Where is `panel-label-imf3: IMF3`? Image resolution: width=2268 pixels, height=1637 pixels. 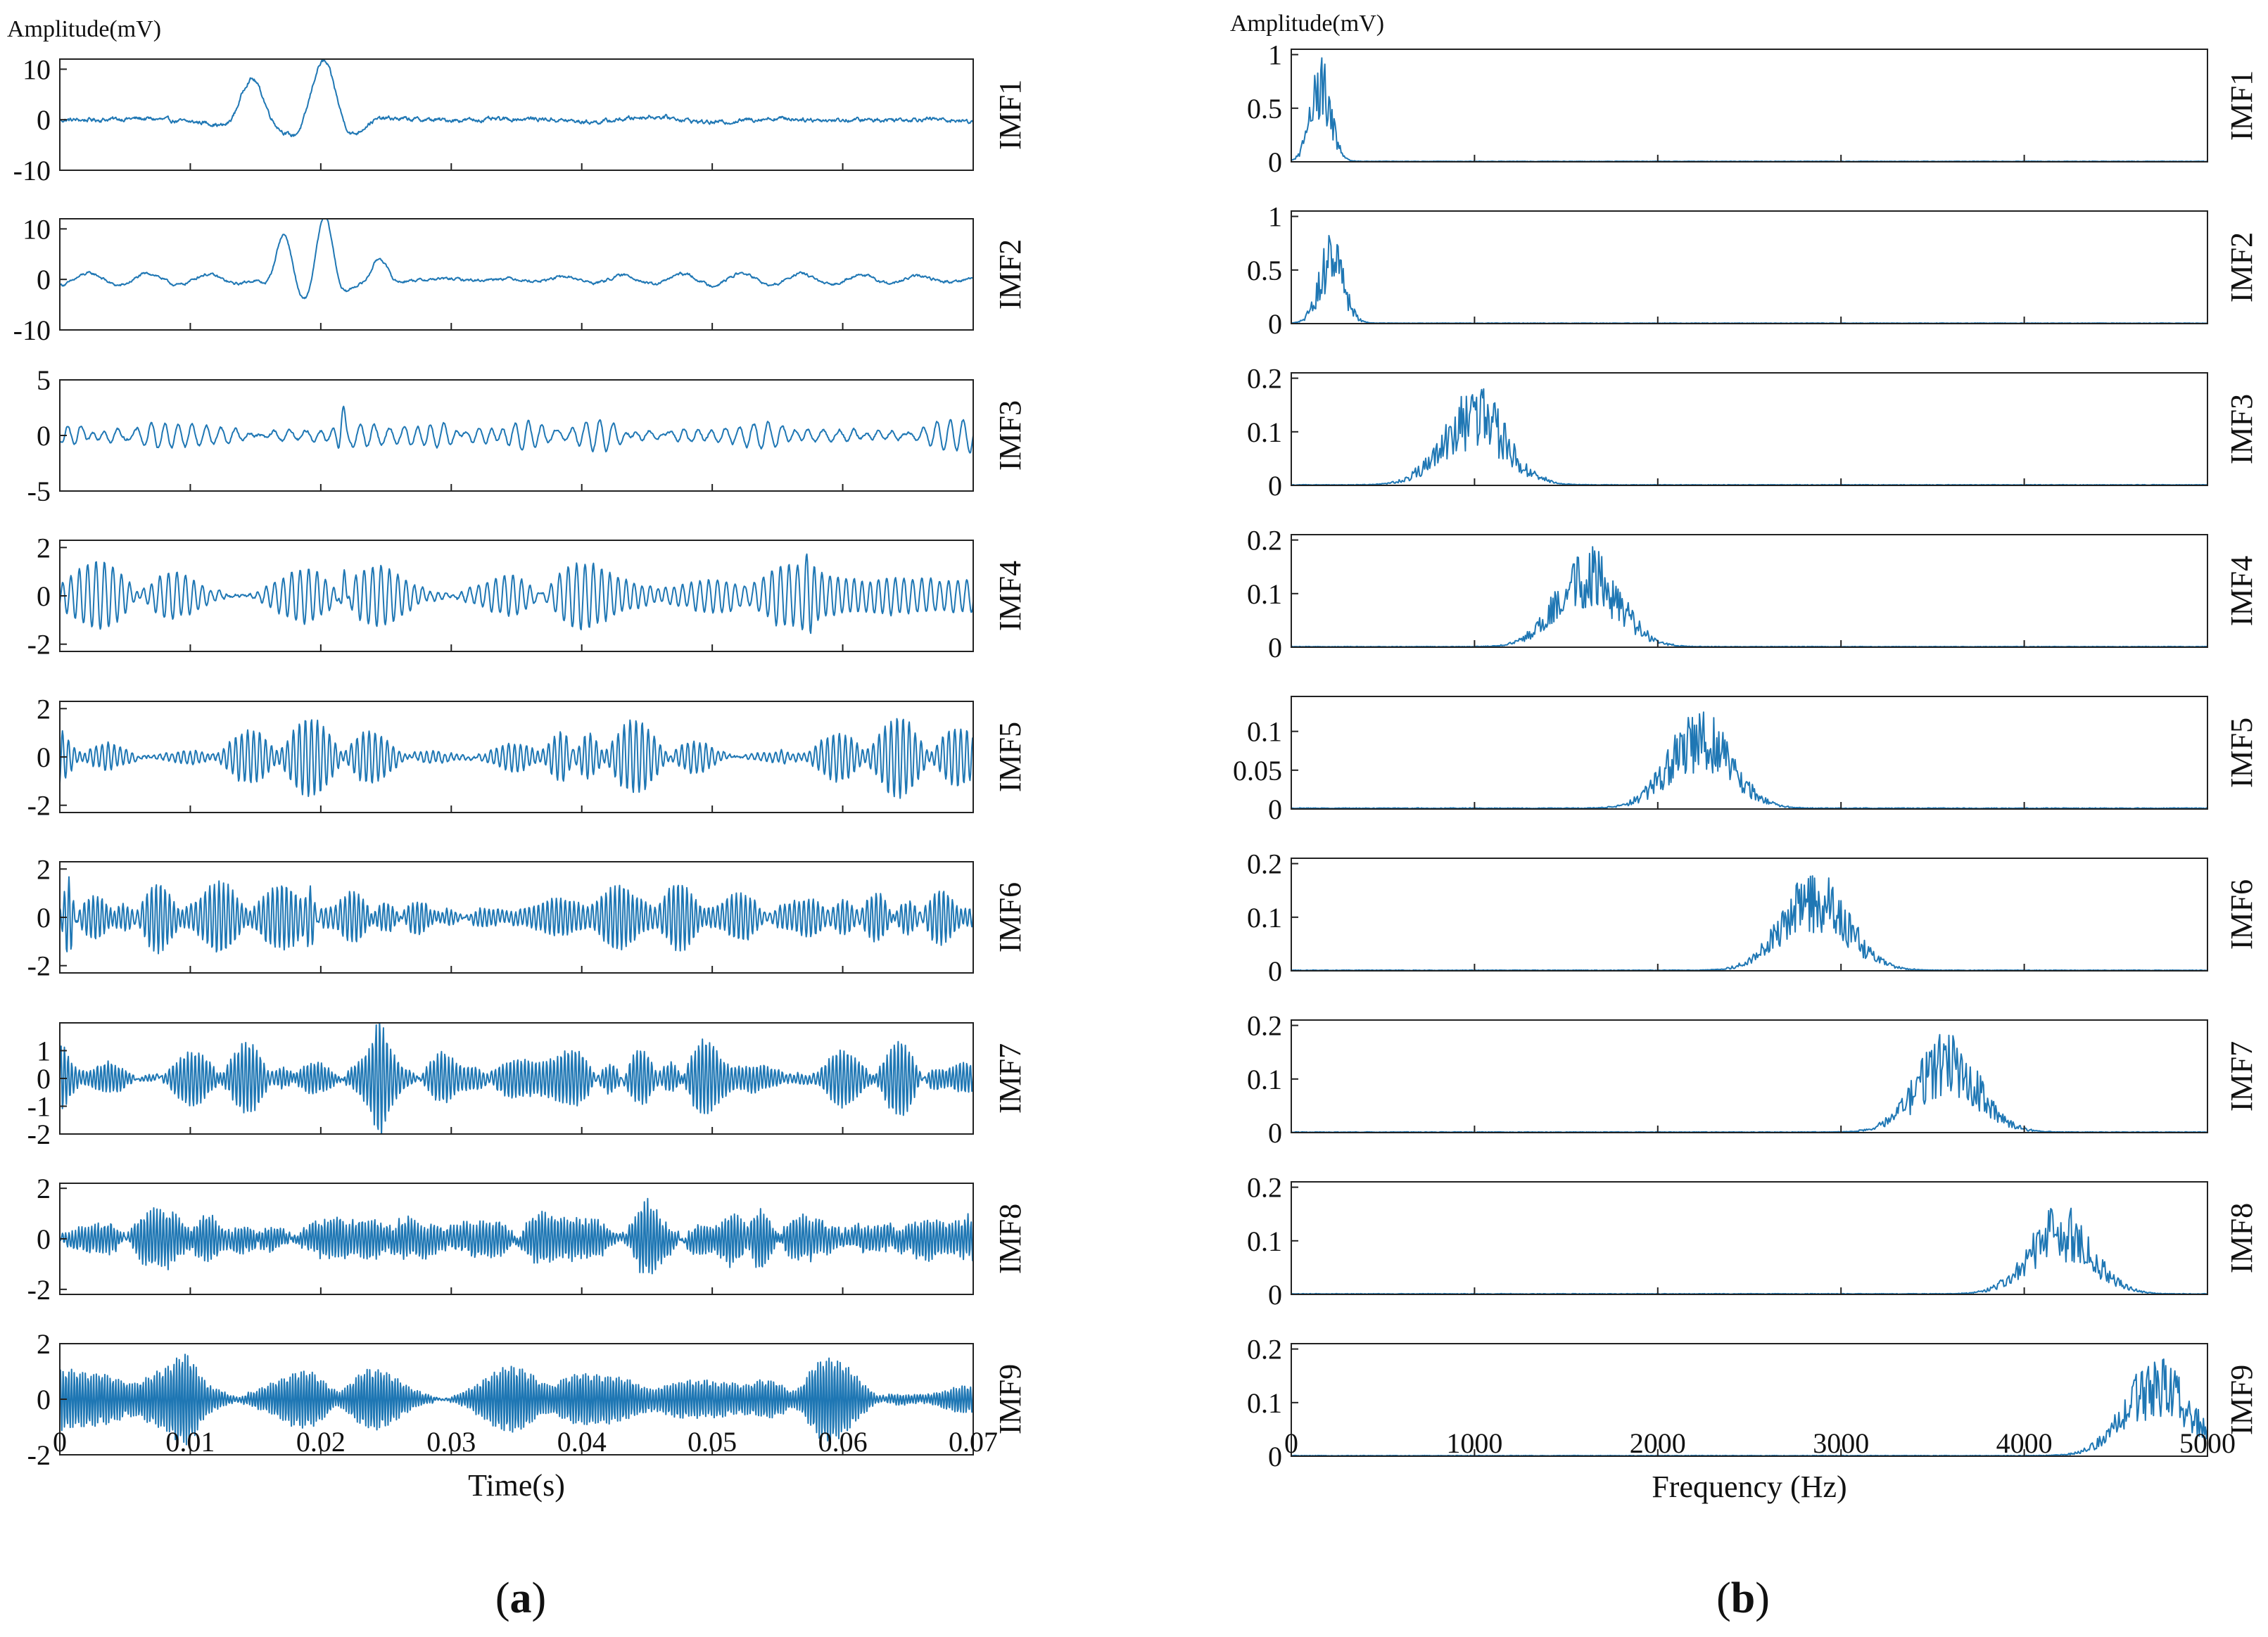 panel-label-imf3: IMF3 is located at coordinates (2241, 429).